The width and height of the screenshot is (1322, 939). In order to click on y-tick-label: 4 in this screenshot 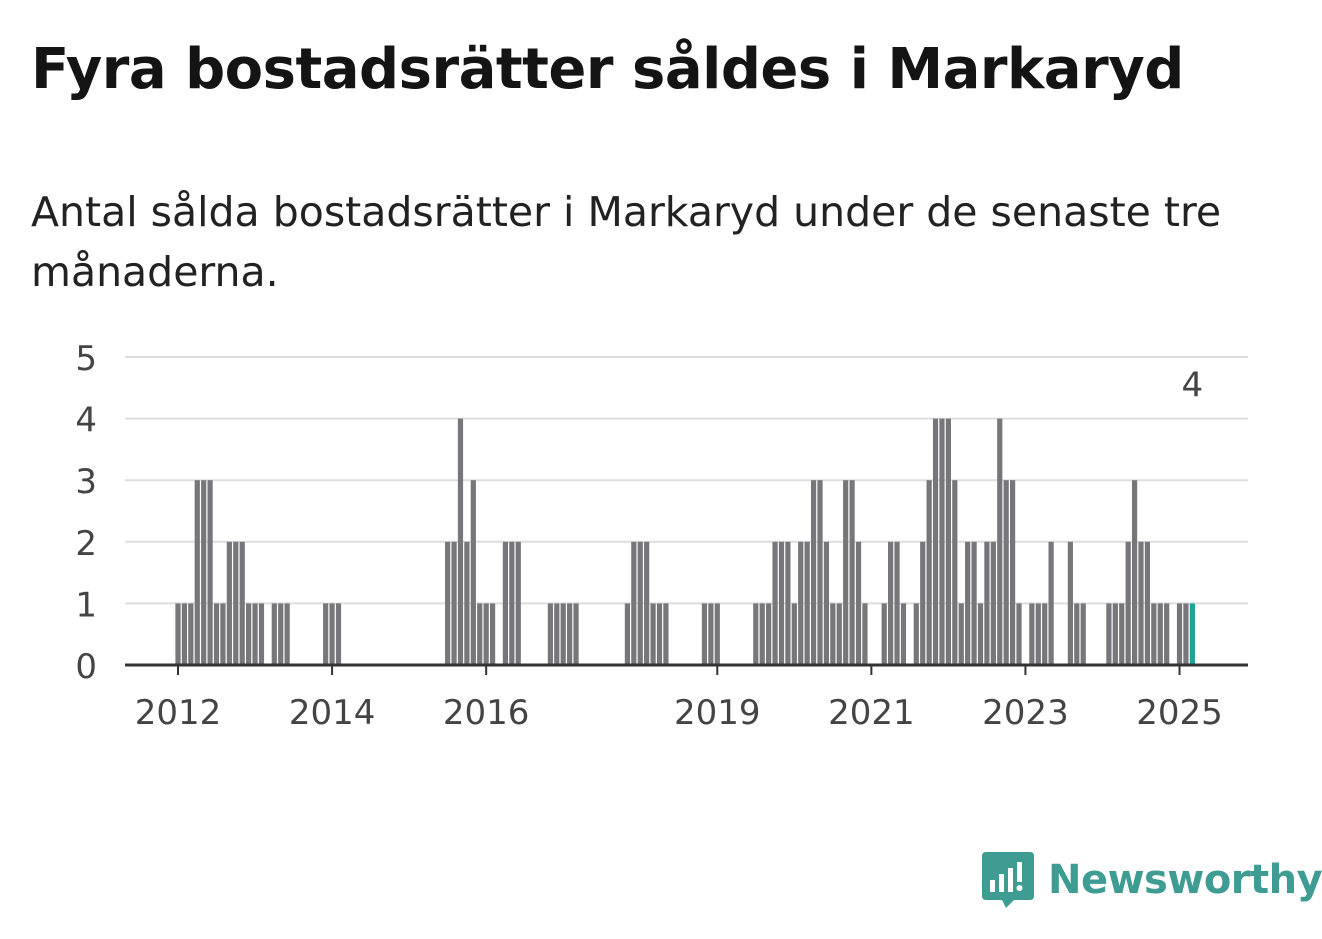, I will do `click(86, 421)`.